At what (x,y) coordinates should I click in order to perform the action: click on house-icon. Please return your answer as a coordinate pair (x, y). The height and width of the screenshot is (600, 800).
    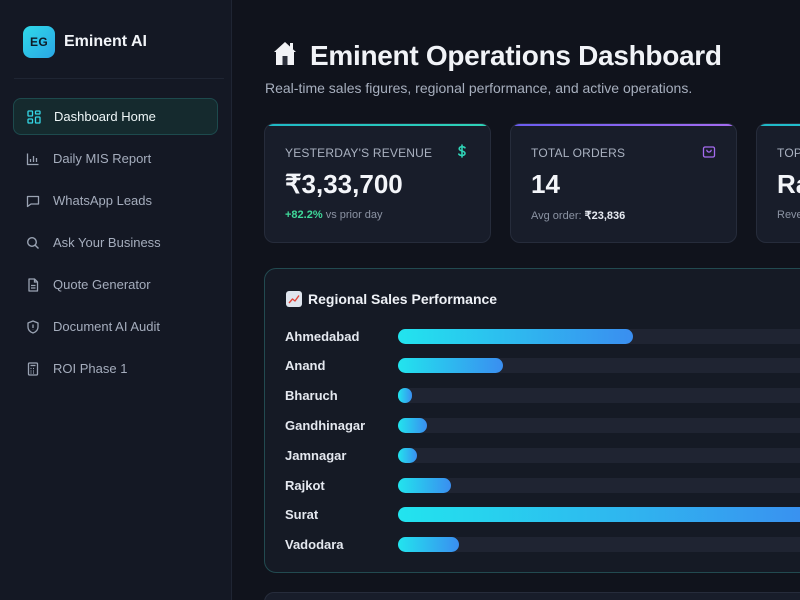
    Looking at the image, I should click on (285, 55).